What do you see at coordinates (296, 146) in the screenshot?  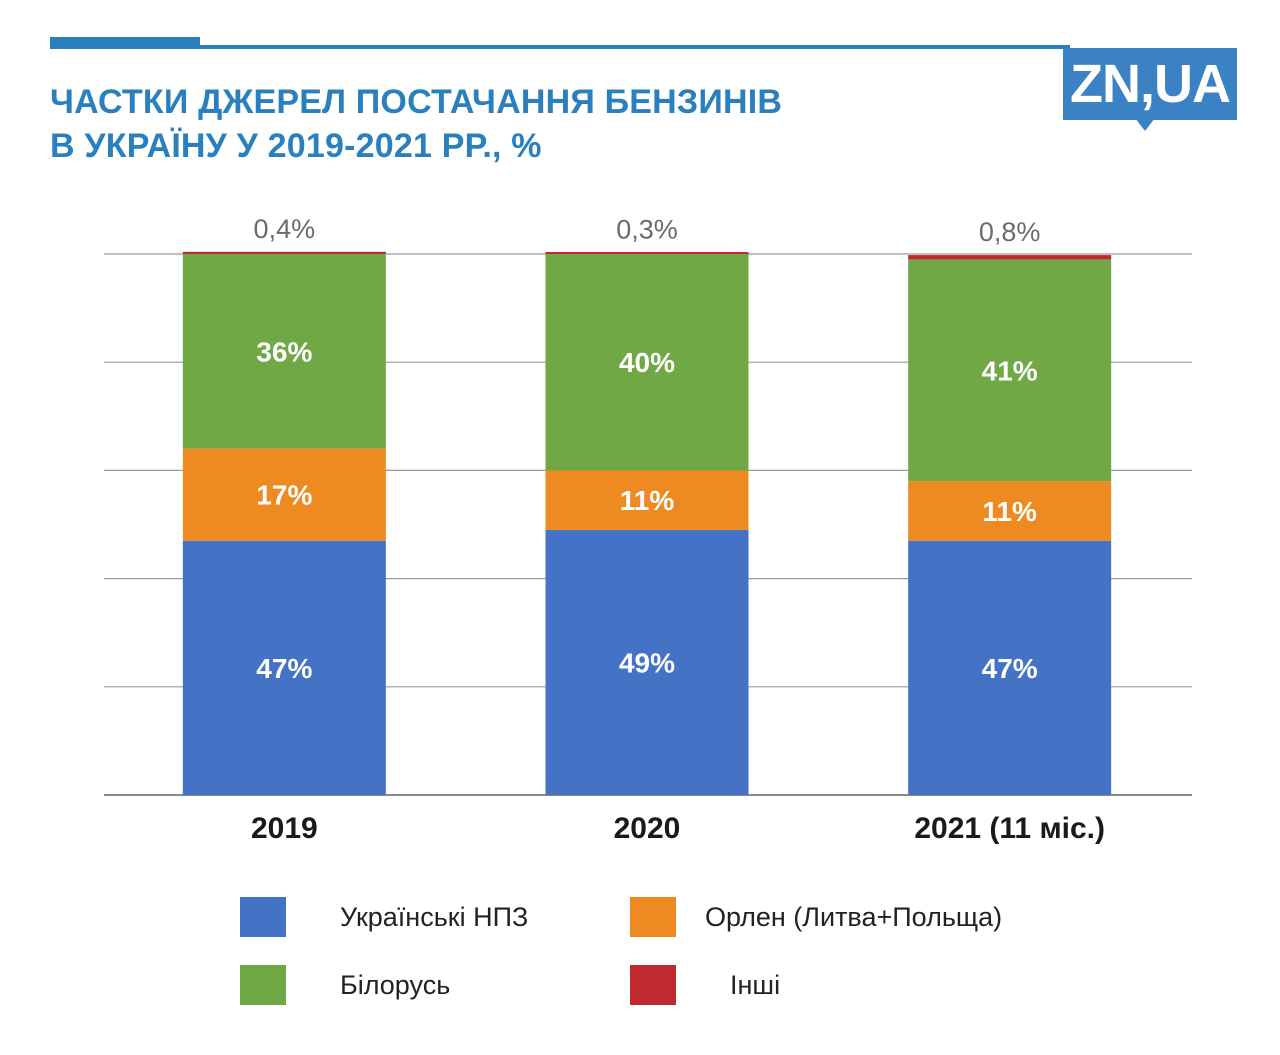 I see `chart-title-line-2: В УКРАЇНУ У 2019-2021 РР., %` at bounding box center [296, 146].